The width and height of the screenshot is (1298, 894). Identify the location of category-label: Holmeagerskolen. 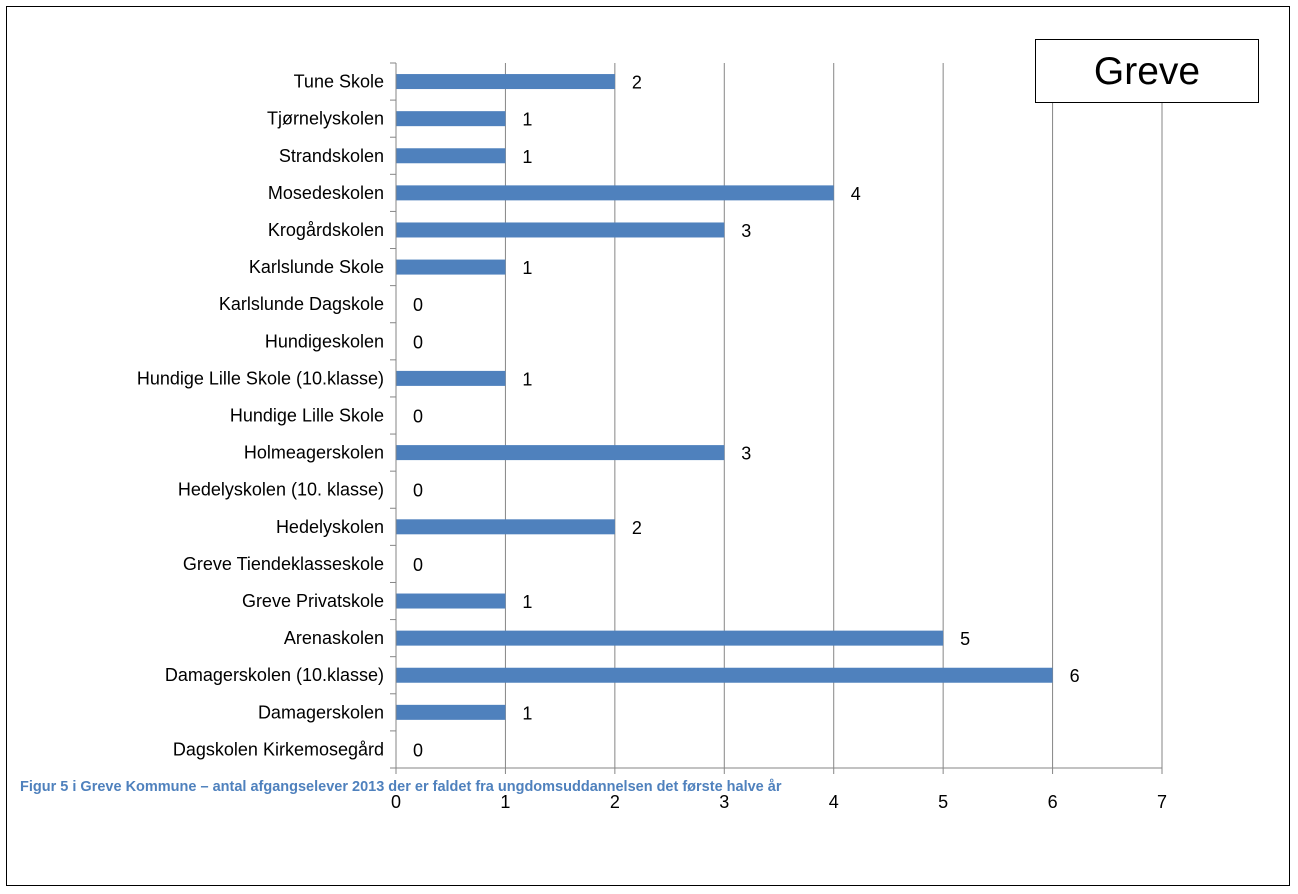
(314, 453).